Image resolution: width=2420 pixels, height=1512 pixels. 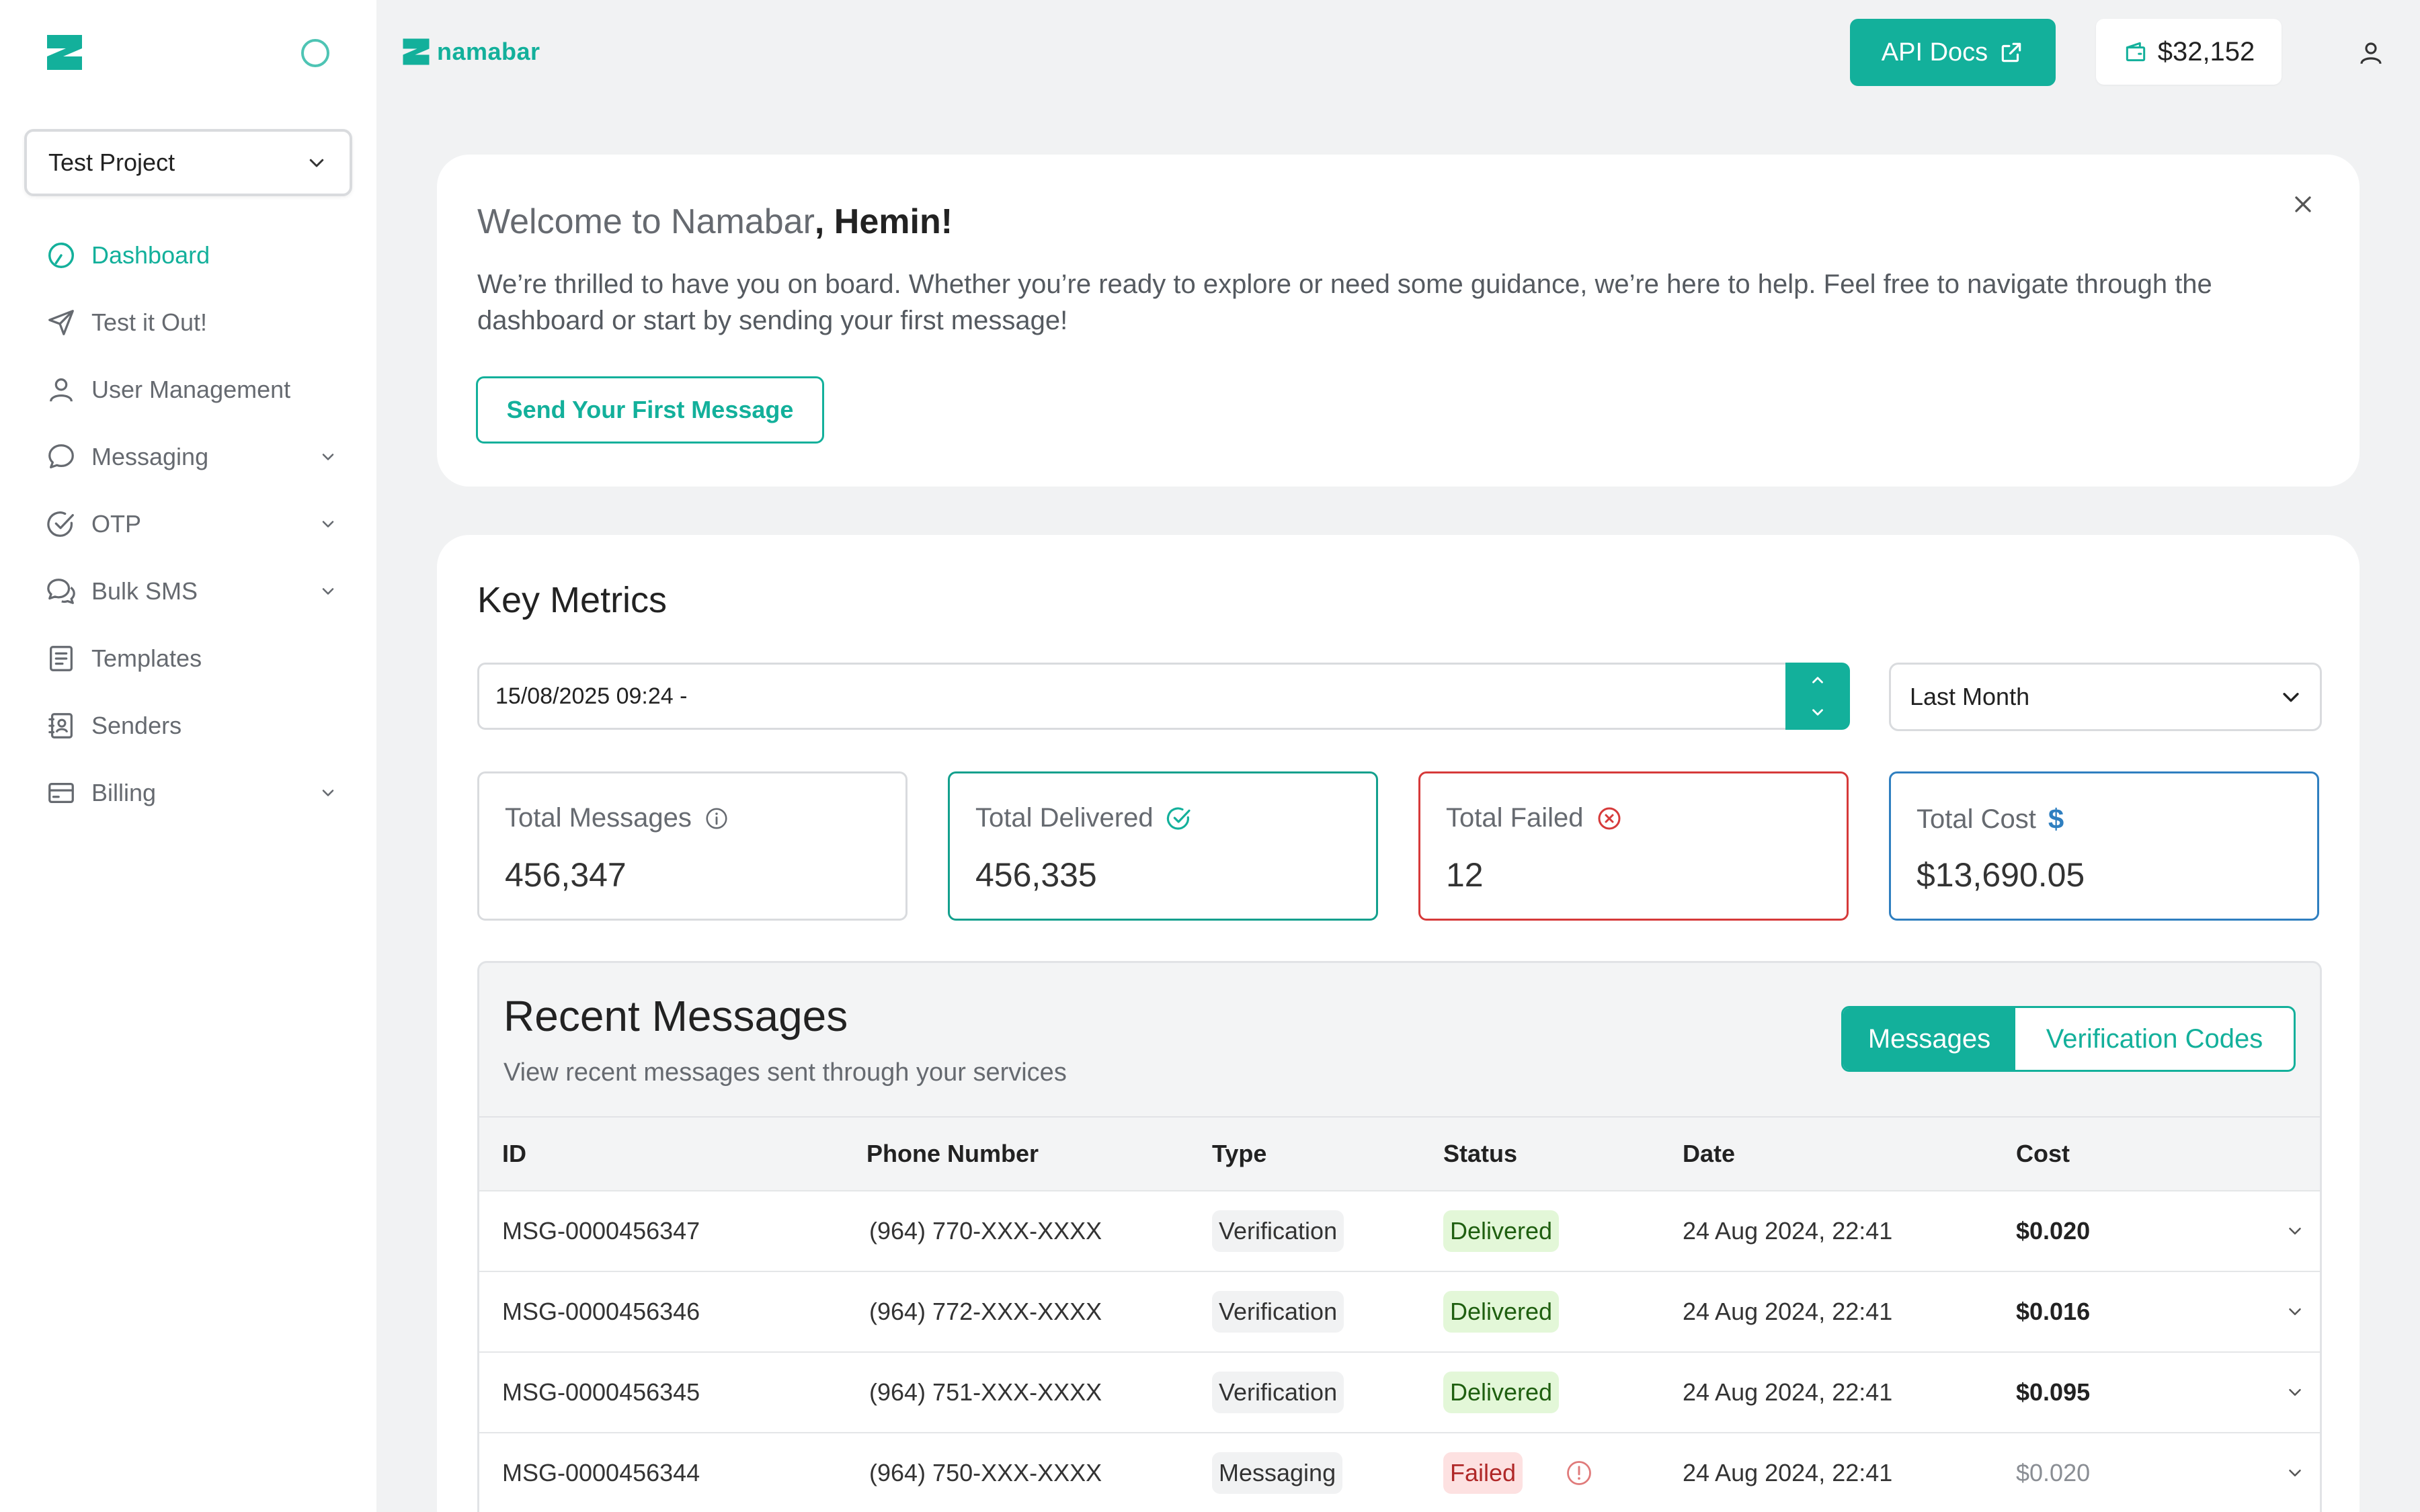 I want to click on project-selector-value: Test Project, so click(x=112, y=163).